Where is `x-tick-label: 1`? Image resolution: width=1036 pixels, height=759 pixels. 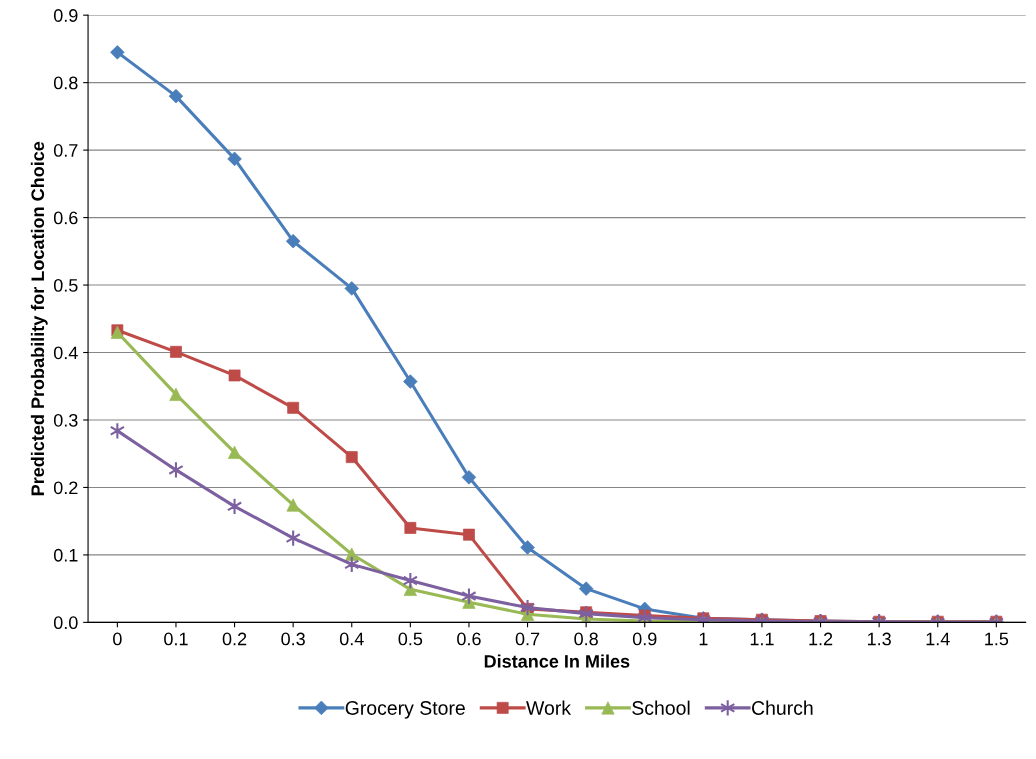
x-tick-label: 1 is located at coordinates (703, 639).